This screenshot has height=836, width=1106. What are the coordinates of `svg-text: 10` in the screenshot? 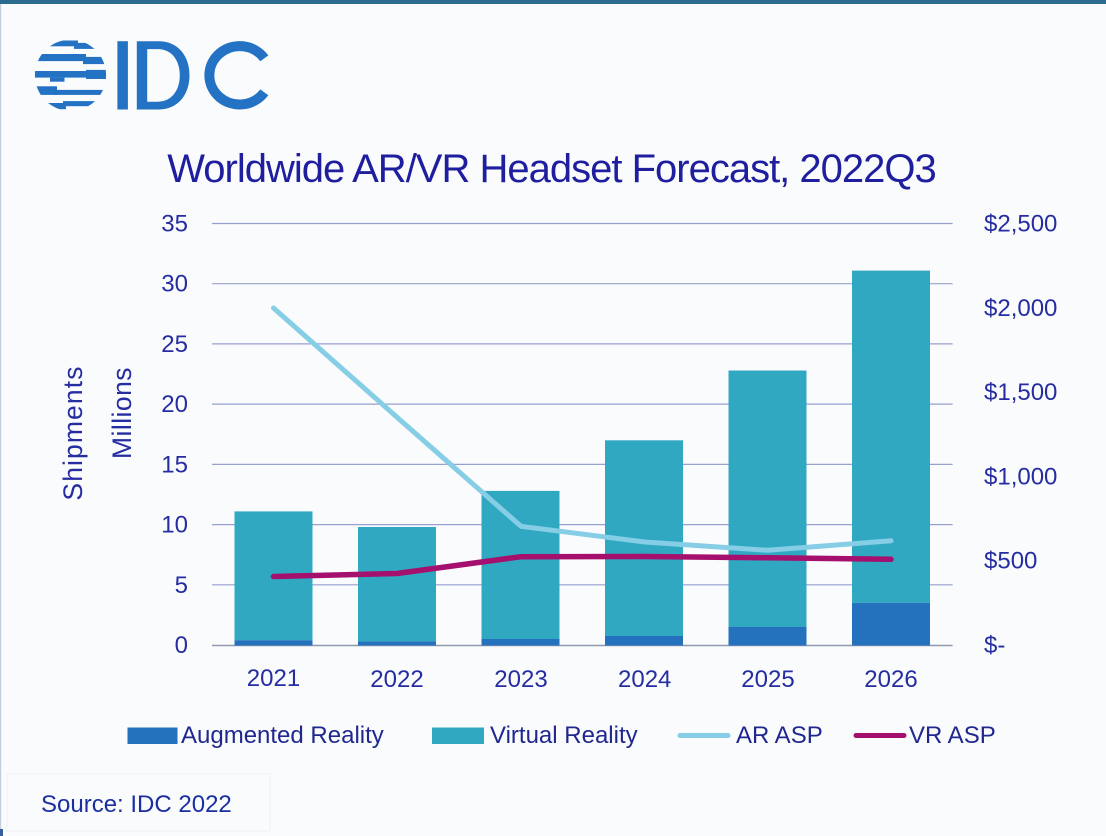 It's located at (174, 525).